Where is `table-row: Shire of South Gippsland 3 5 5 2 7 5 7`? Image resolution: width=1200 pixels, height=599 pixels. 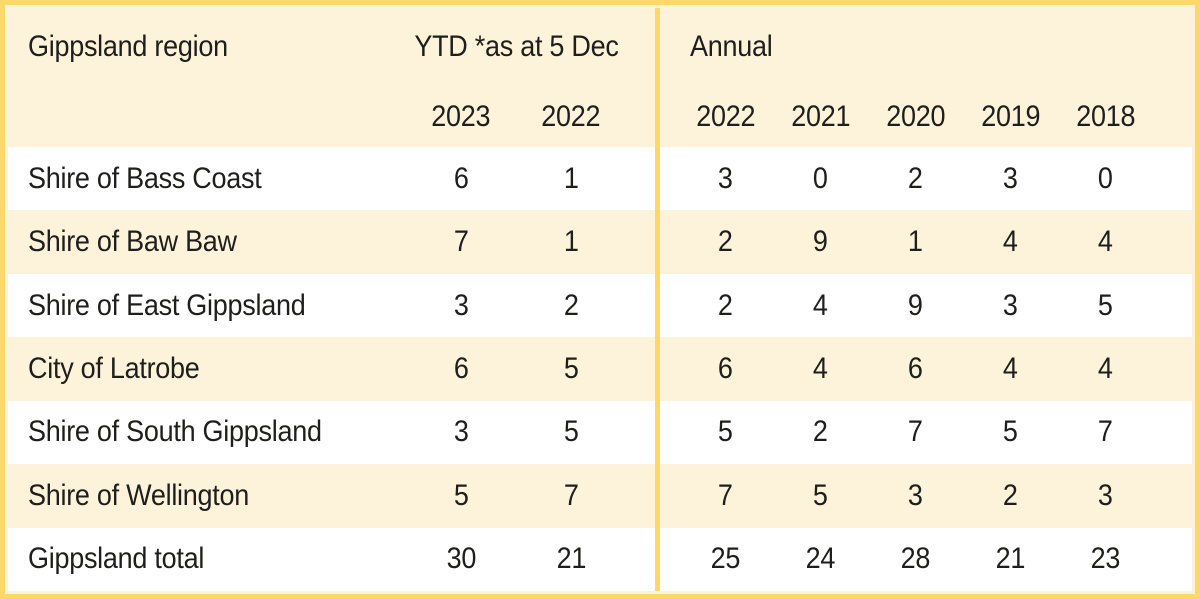
table-row: Shire of South Gippsland 3 5 5 2 7 5 7 is located at coordinates (600, 432).